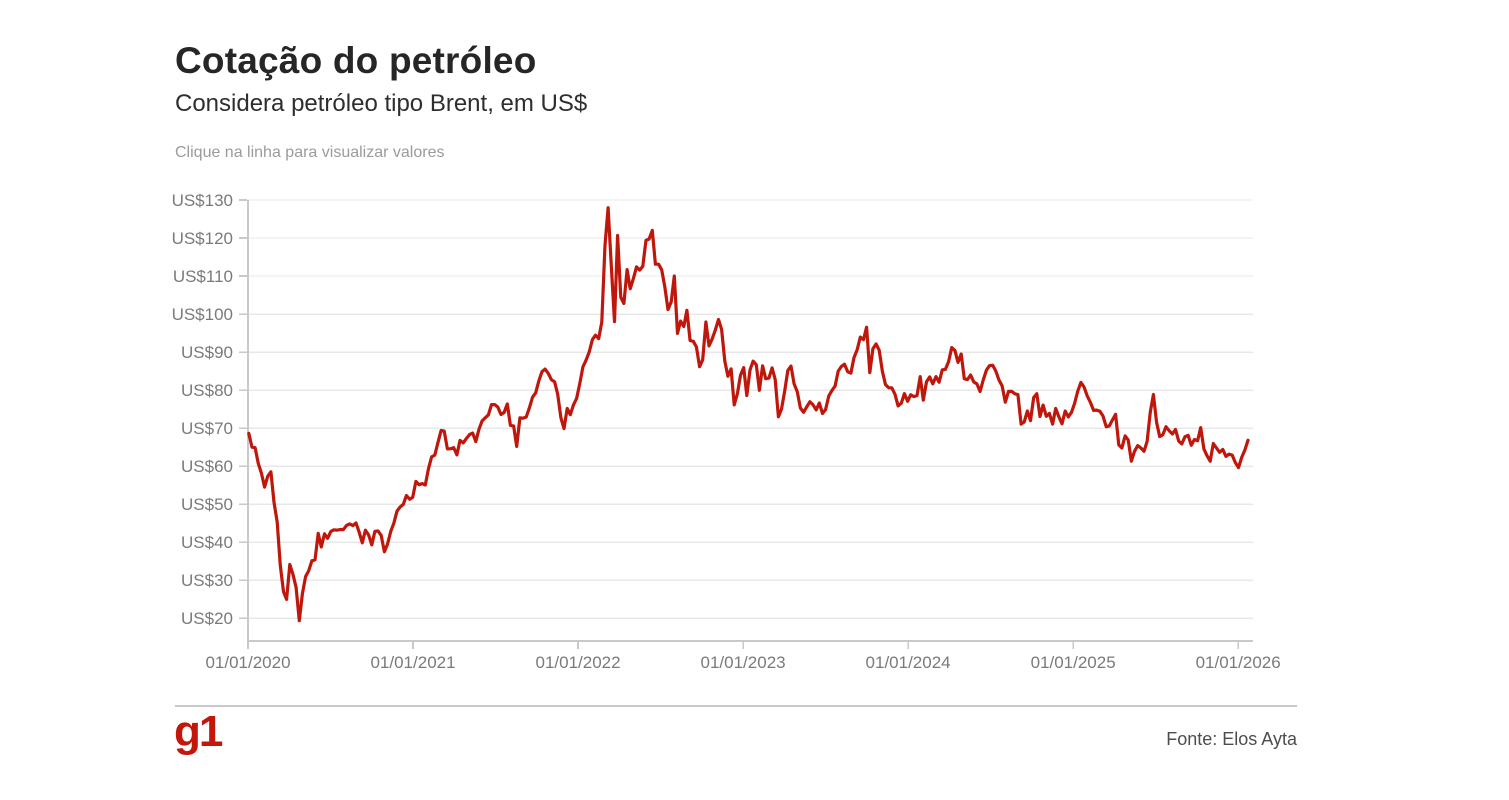 The height and width of the screenshot is (800, 1509). What do you see at coordinates (203, 276) in the screenshot?
I see `y-axis-label: US$110` at bounding box center [203, 276].